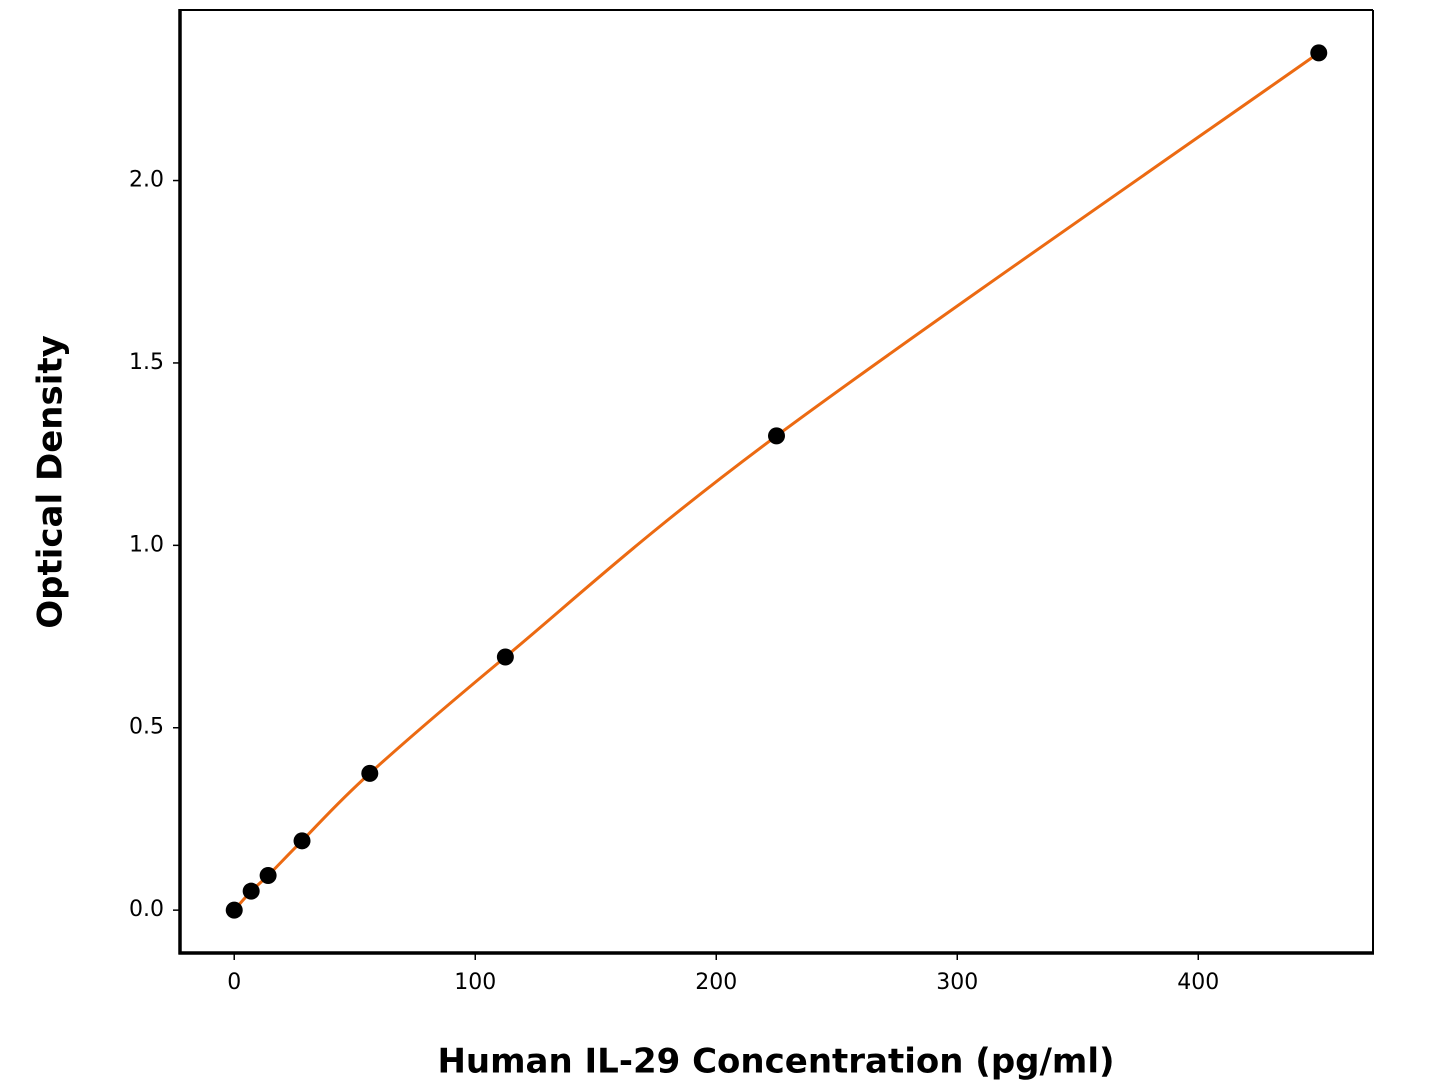  What do you see at coordinates (146, 909) in the screenshot?
I see `y-tick-label: 0.0` at bounding box center [146, 909].